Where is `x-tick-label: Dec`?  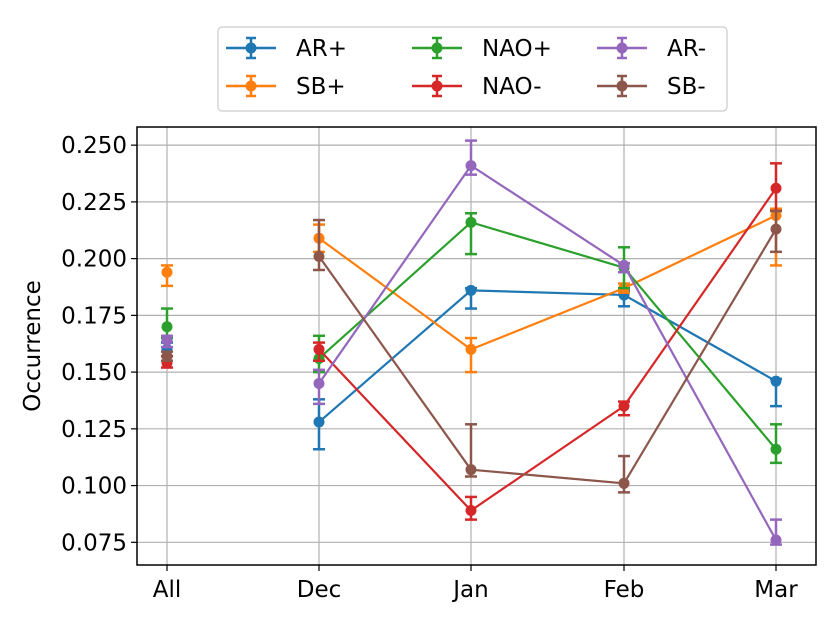
x-tick-label: Dec is located at coordinates (319, 590).